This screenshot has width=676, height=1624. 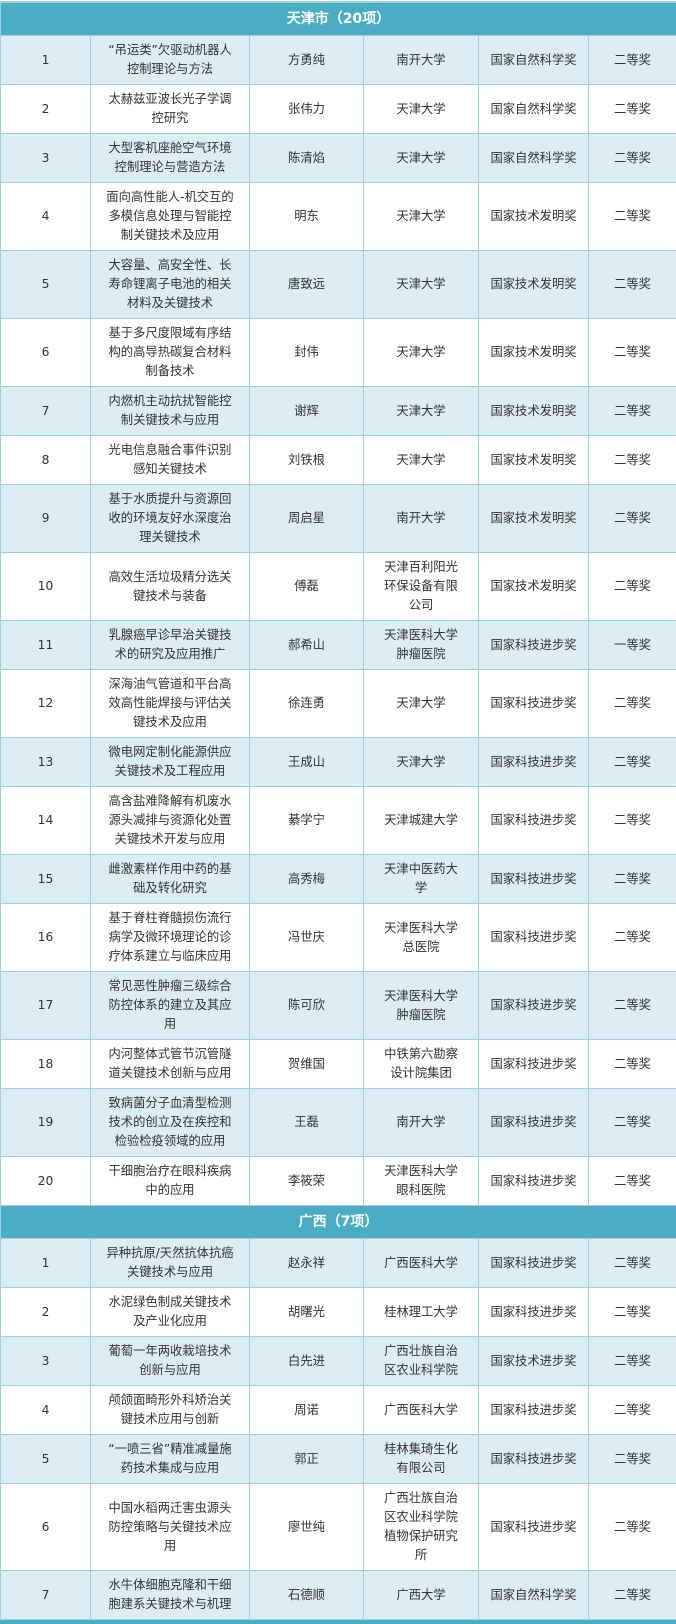 I want to click on institution: 中铁第六勘察设计院集团, so click(x=421, y=1064).